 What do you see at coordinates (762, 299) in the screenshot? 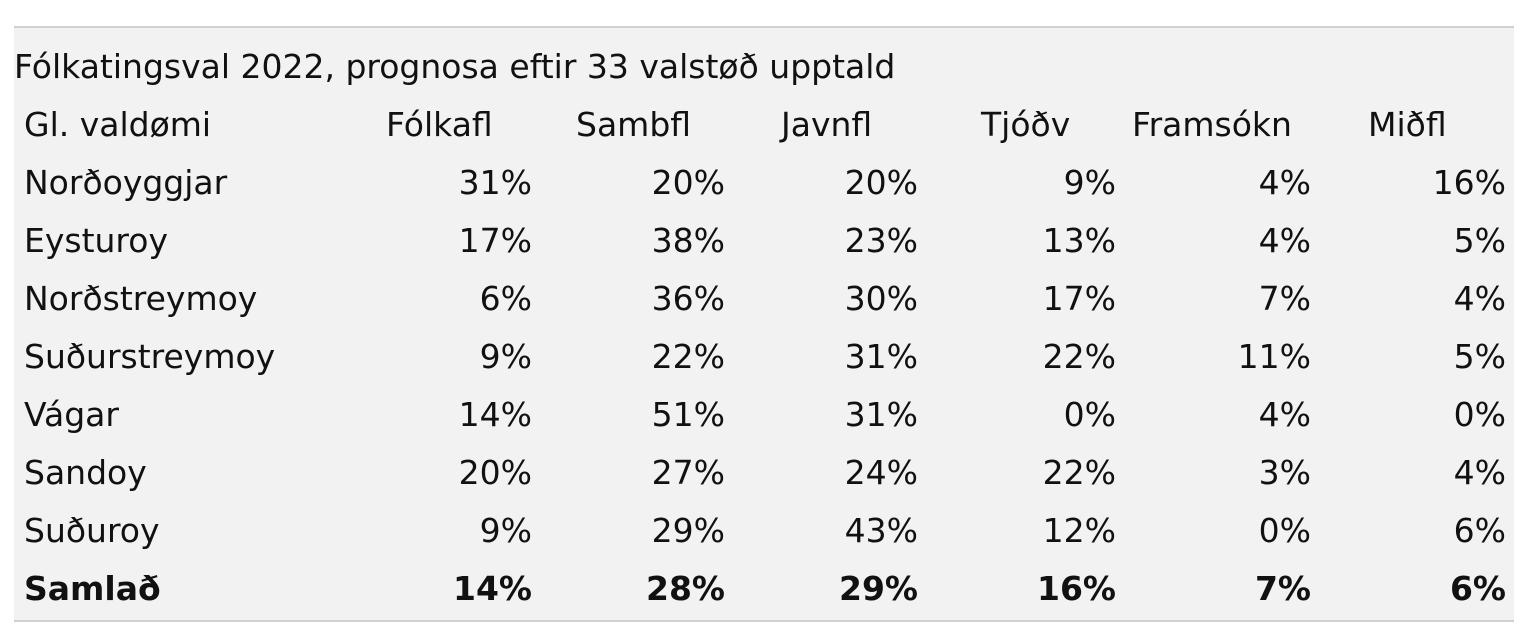
I see `table-row: Norðstreymoy 6% 36% 30% 17% 7% 4%` at bounding box center [762, 299].